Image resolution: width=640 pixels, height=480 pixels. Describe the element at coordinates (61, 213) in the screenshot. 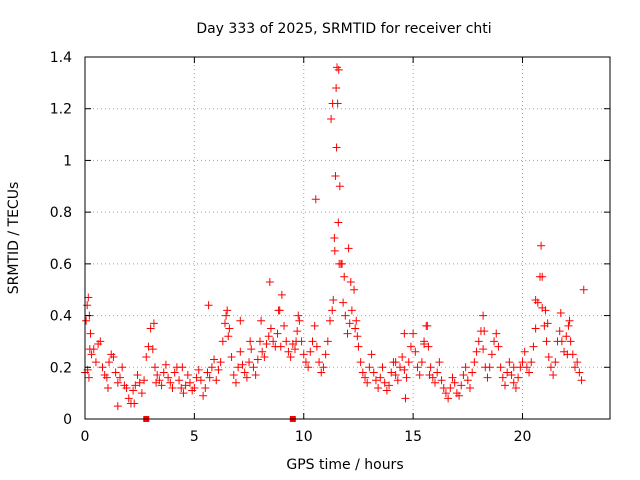

I see `y-tick-label: 0.8` at that location.